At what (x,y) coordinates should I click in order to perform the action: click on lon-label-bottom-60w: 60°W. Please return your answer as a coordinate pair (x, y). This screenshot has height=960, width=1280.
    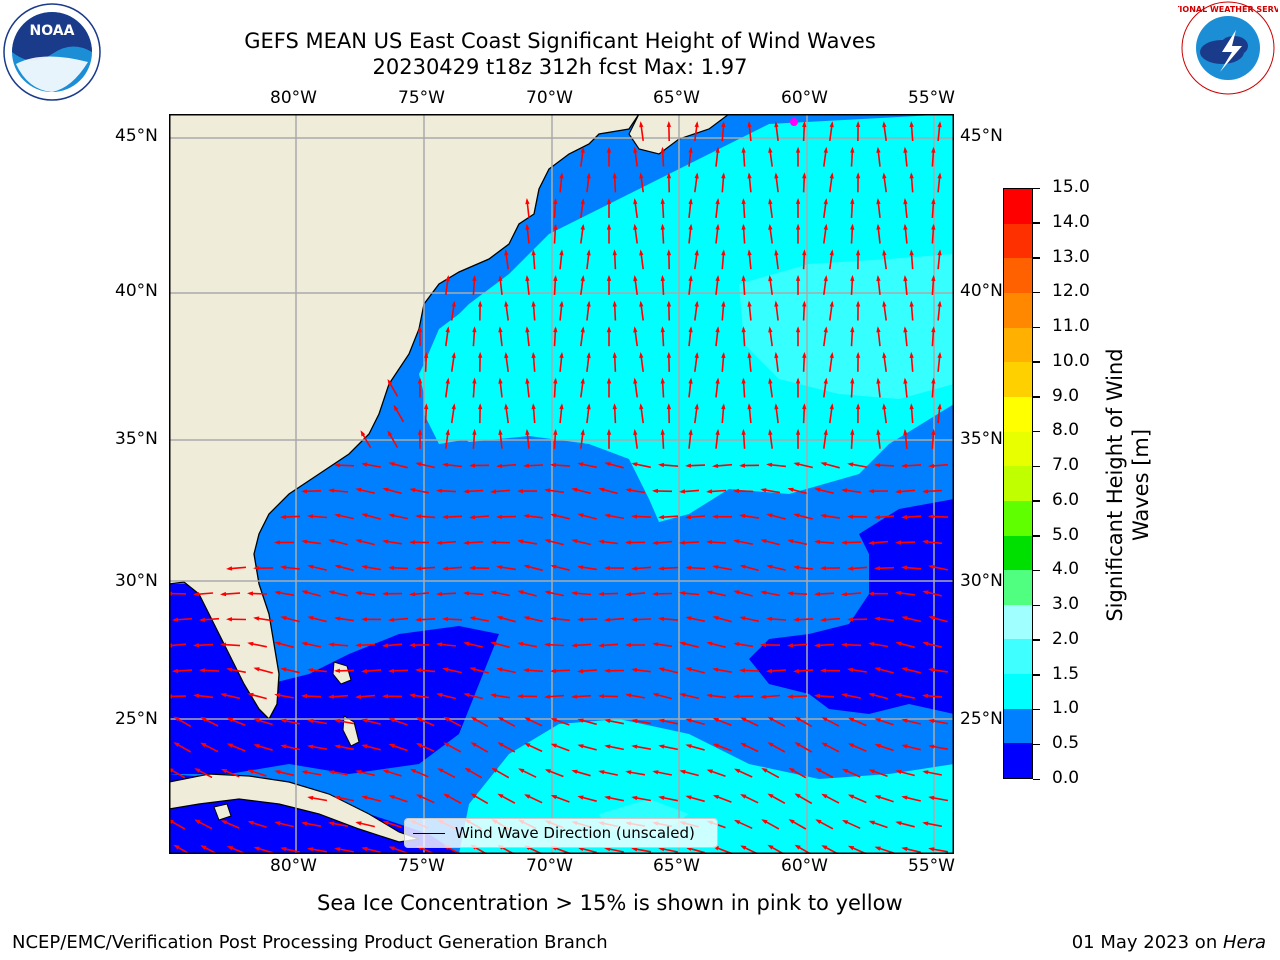
    Looking at the image, I should click on (804, 866).